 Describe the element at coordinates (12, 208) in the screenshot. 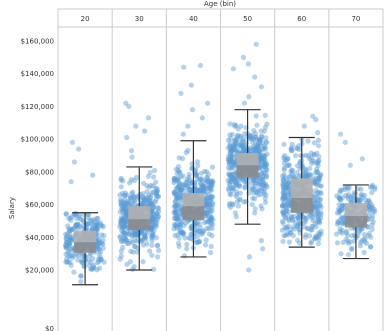

I see `y-axis-title: Salary` at that location.